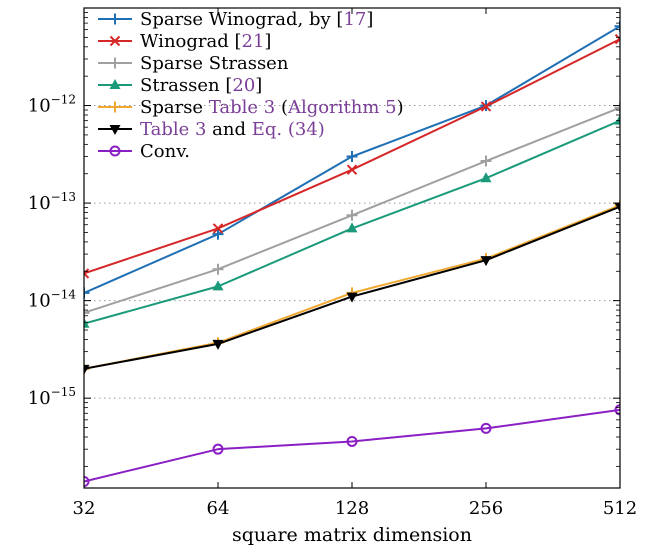  Describe the element at coordinates (214, 63) in the screenshot. I see `legend-label-2: Sparse Strassen` at that location.